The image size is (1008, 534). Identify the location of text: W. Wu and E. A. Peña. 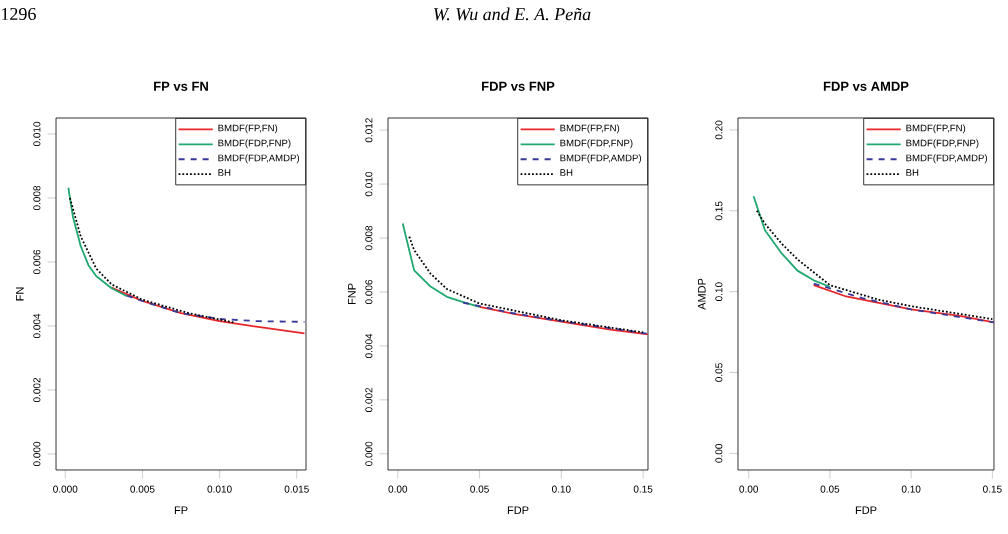
(512, 14).